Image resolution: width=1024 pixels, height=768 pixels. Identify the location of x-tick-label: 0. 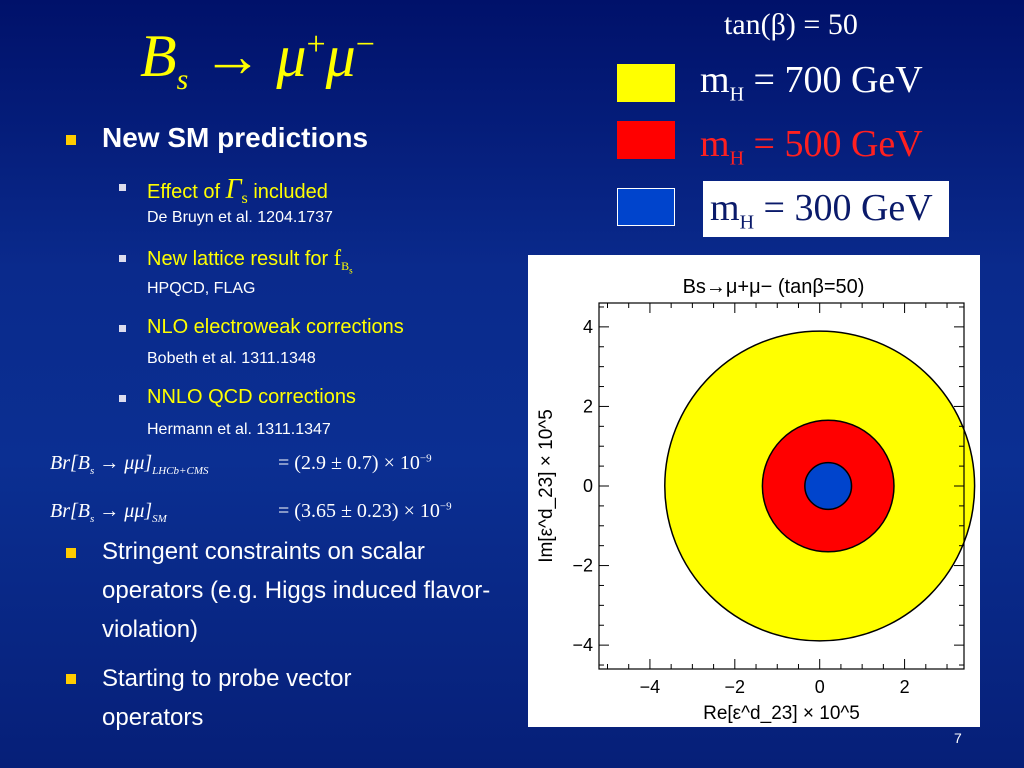
(820, 687).